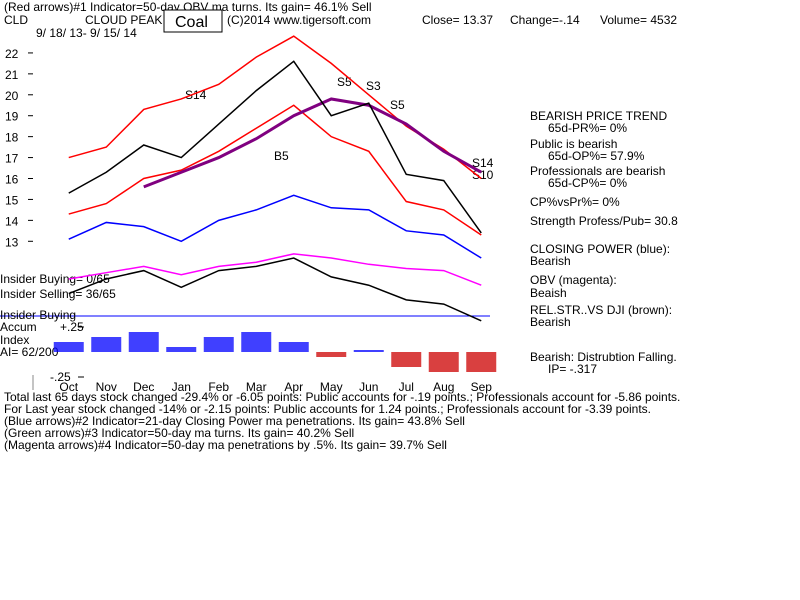 This screenshot has height=600, width=800. I want to click on side-text: Strength Profess/Pub= 30.8, so click(604, 221).